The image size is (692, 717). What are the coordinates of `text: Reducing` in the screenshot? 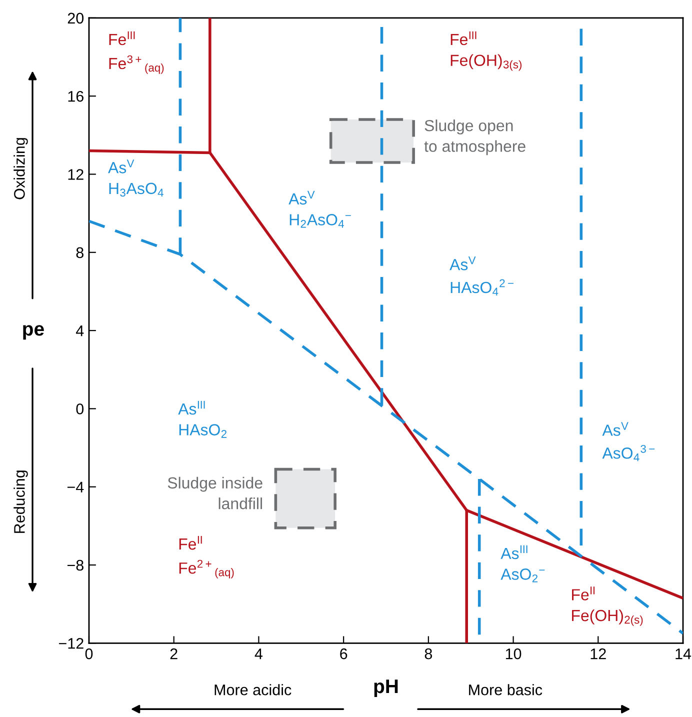 It's located at (21, 501).